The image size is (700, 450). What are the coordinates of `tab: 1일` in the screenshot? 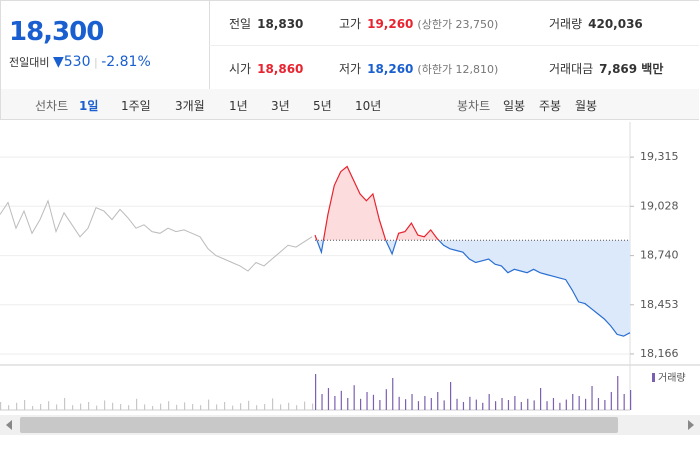 It's located at (89, 106).